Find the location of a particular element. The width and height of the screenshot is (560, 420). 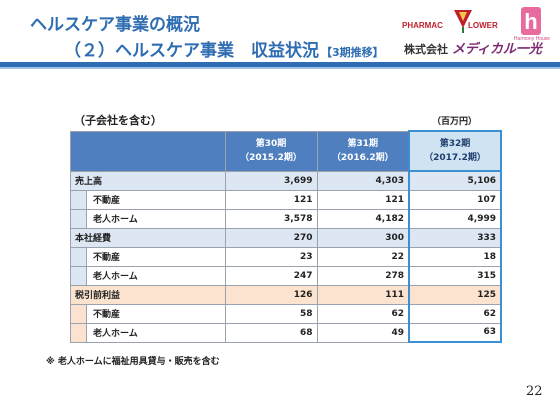

table-row-profit-realestate: 不動産 58 62 62 is located at coordinates (286, 313).